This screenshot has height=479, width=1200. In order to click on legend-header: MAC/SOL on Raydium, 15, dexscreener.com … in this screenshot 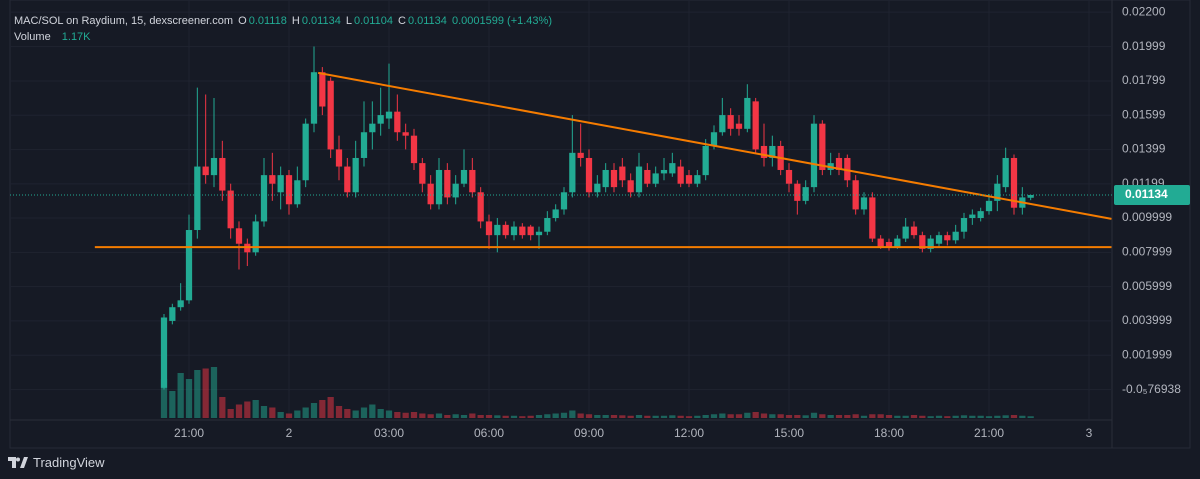, I will do `click(284, 29)`.